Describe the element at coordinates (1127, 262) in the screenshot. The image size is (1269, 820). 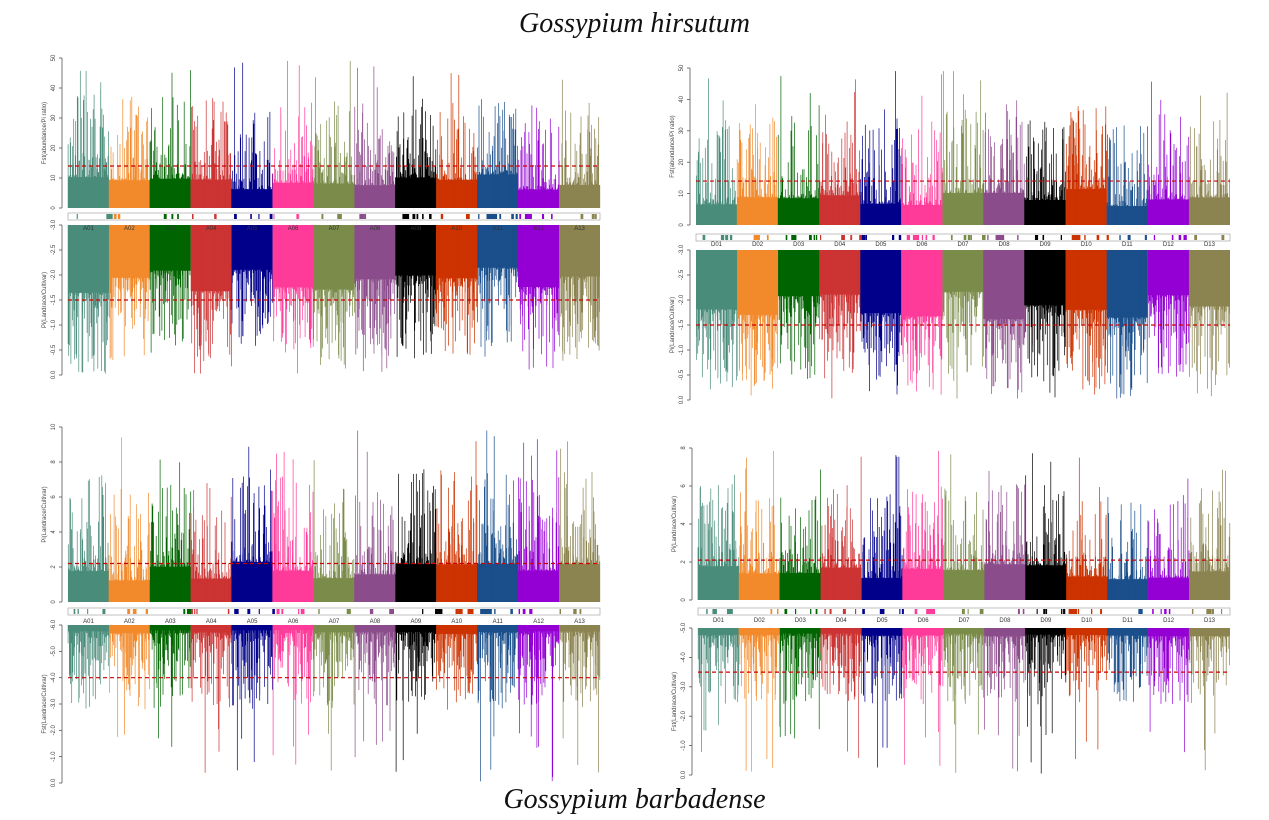
I see `chromosome-series-d11` at that location.